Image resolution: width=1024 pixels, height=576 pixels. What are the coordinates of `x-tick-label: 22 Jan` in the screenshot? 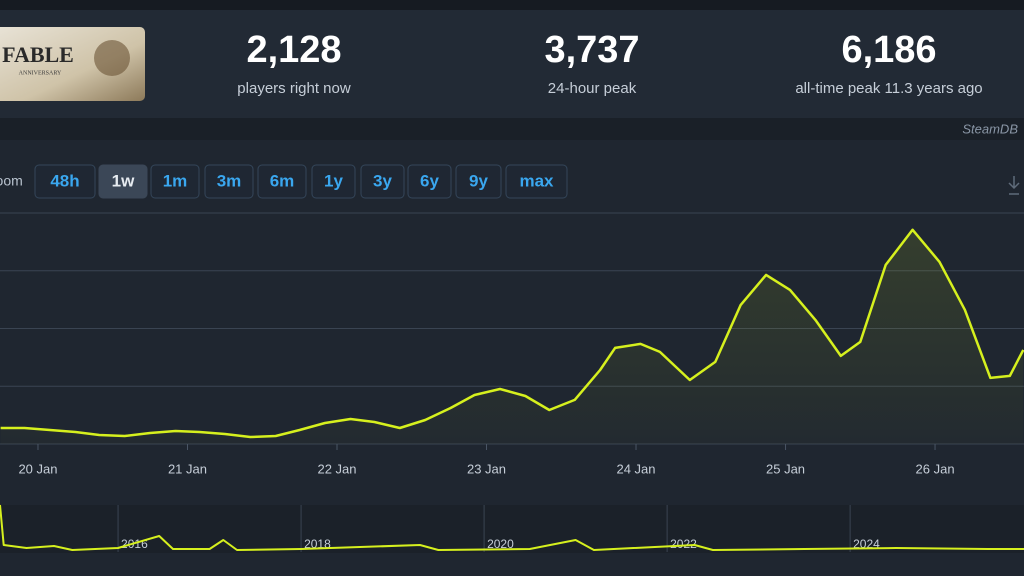 It's located at (336, 468).